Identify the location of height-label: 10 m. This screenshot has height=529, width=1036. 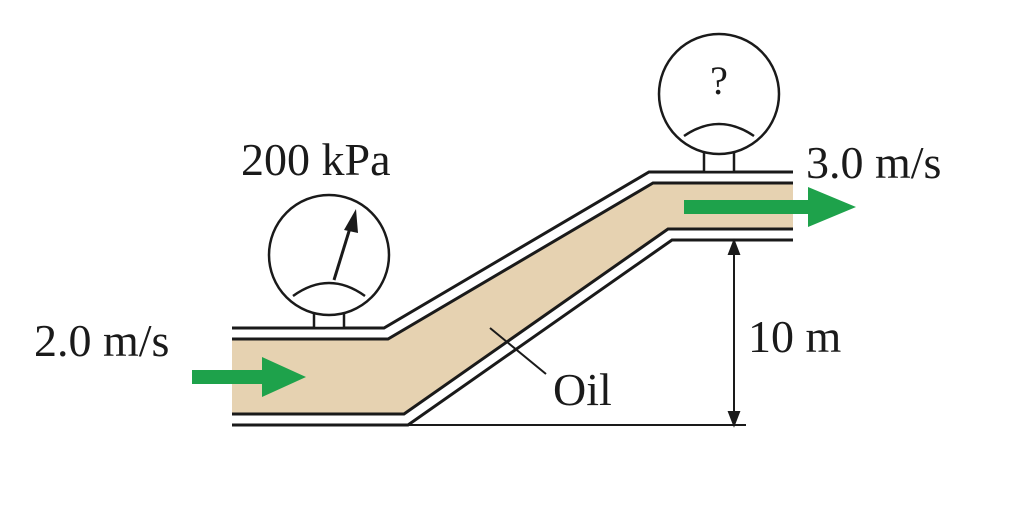
(795, 336).